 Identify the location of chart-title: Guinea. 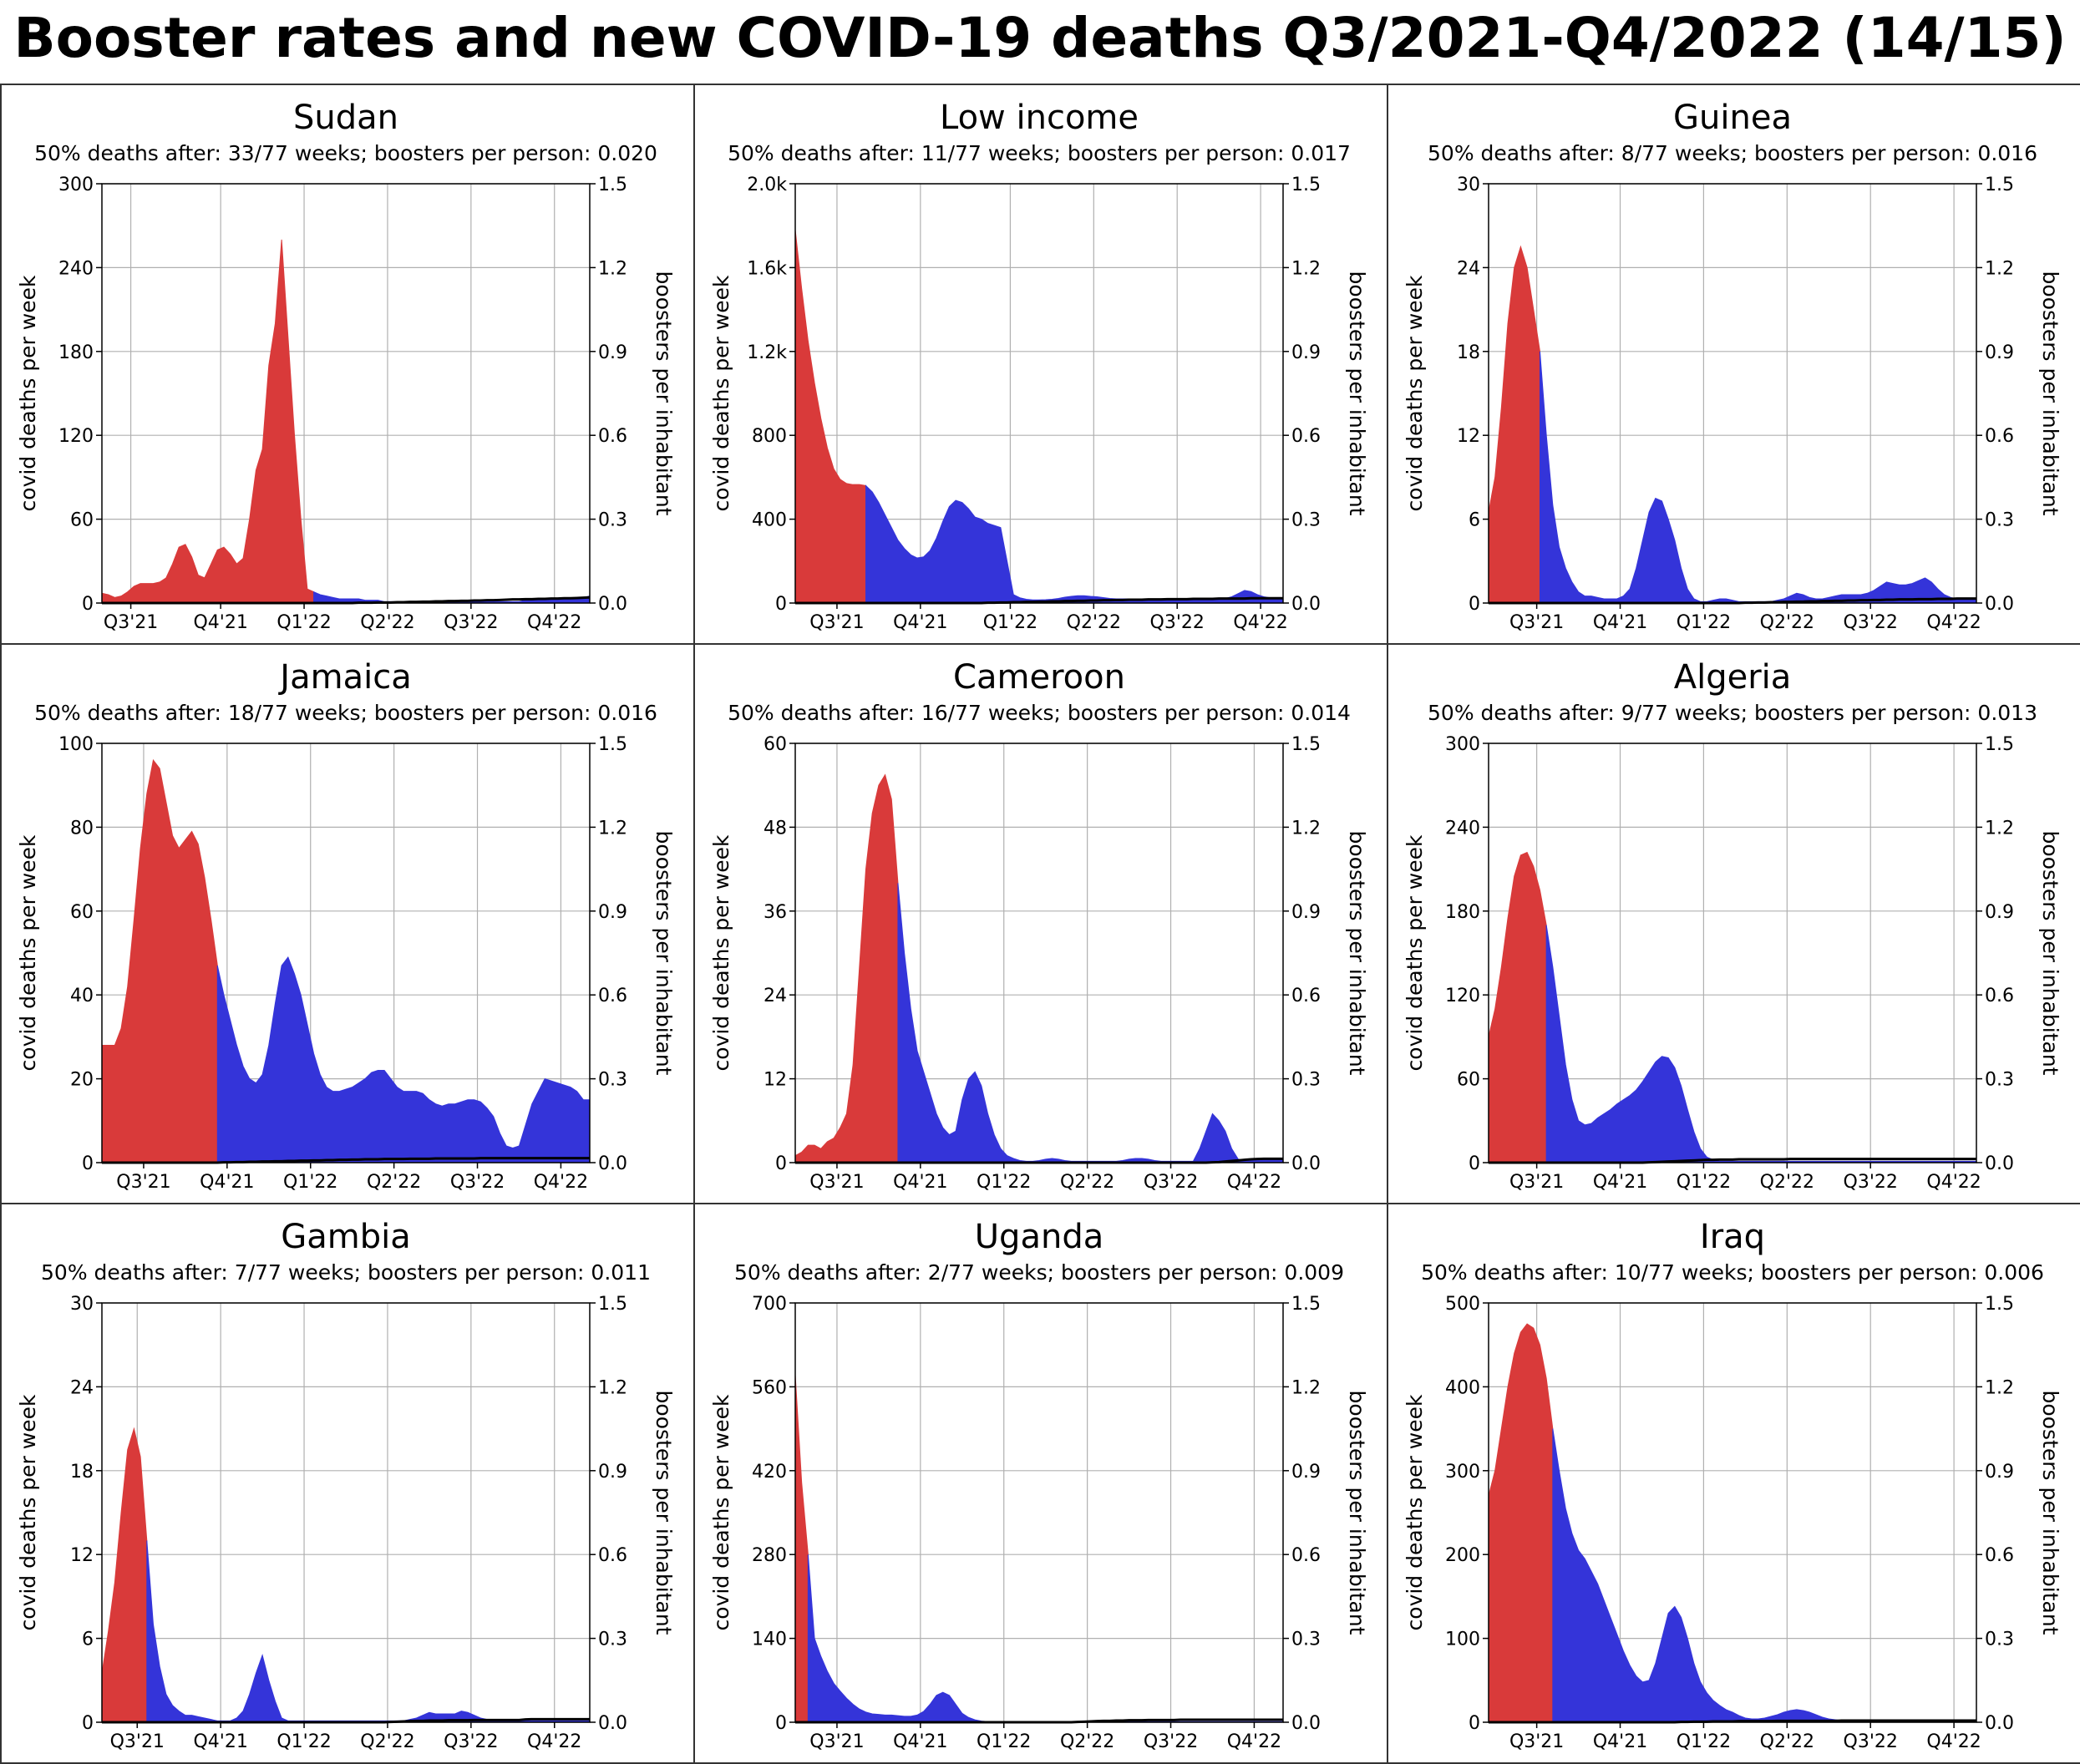
(1732, 118).